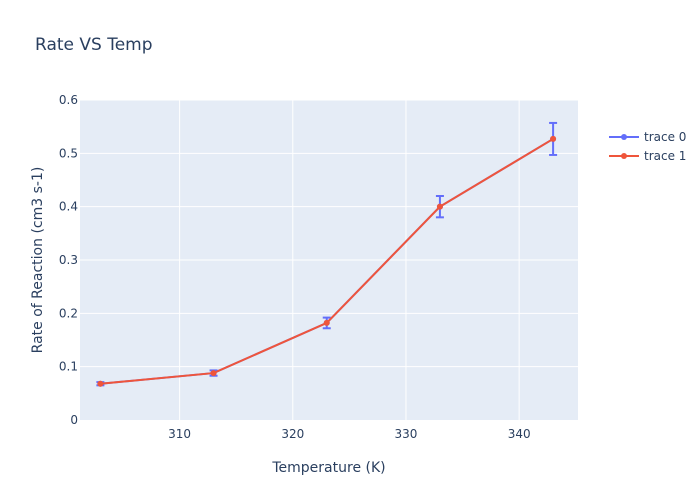 This screenshot has width=700, height=500. Describe the element at coordinates (349, 434) in the screenshot. I see `x-axis-ticks: 310 320 330 340` at that location.